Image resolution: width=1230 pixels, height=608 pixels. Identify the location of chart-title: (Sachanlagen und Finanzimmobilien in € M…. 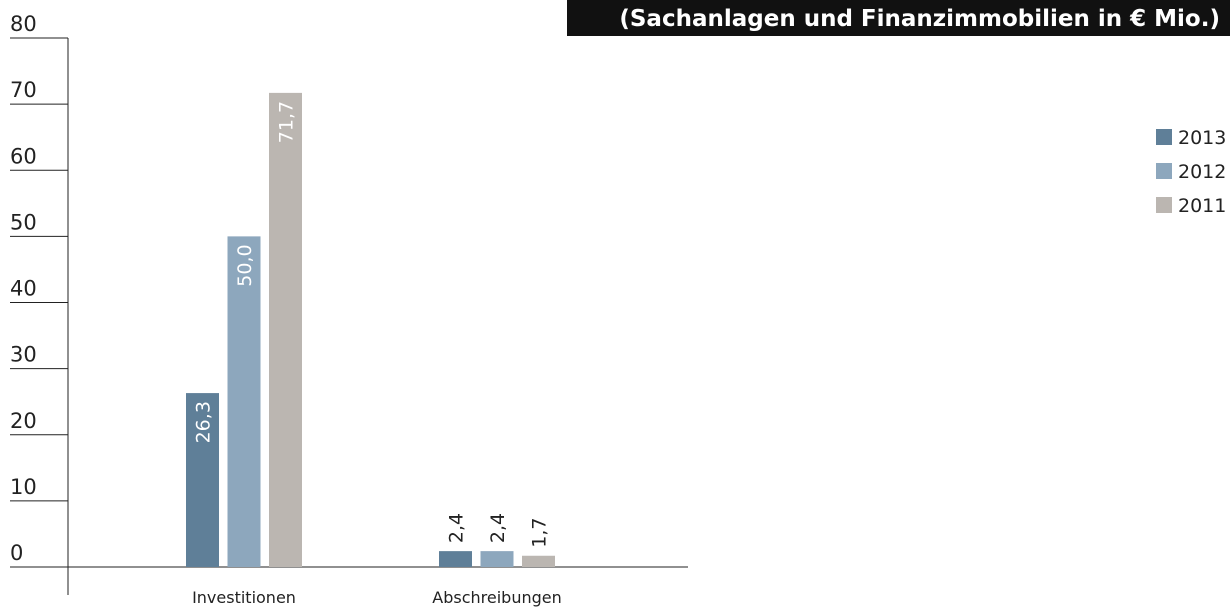
(919, 19).